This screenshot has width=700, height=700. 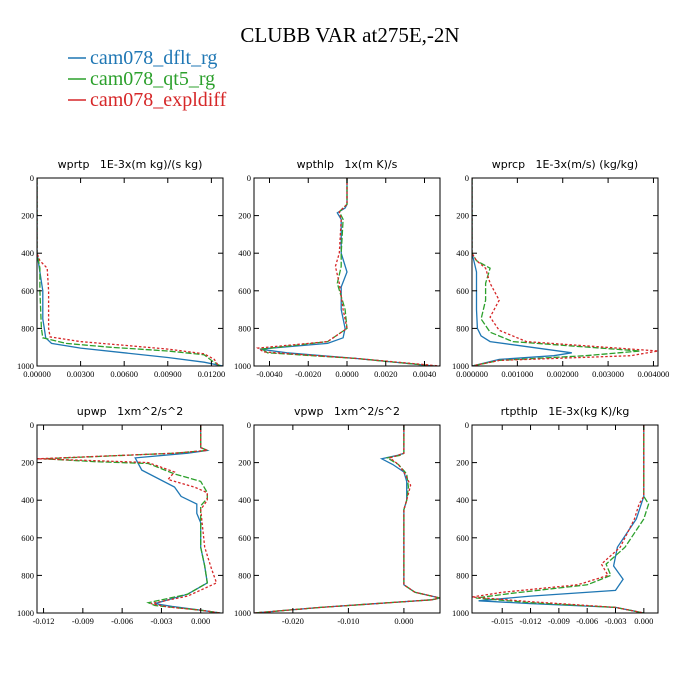 What do you see at coordinates (347, 164) in the screenshot?
I see `panel-title: wpthlp 1x(m K)/s` at bounding box center [347, 164].